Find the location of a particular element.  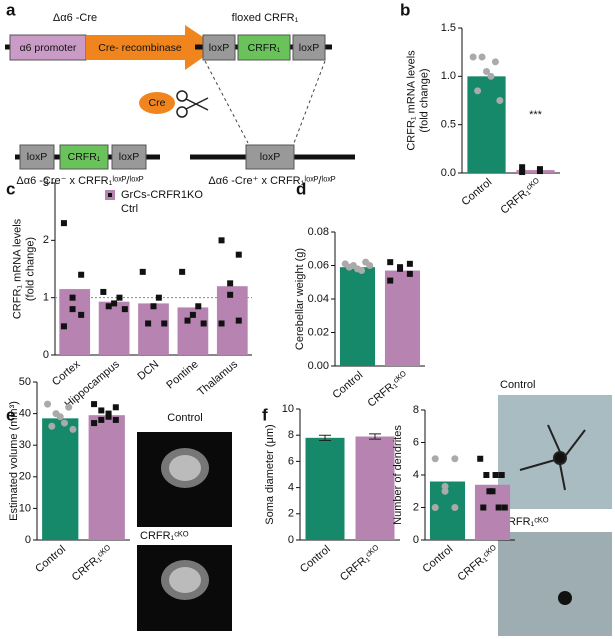

legend-label: Ctrl is located at coordinates (129, 209).